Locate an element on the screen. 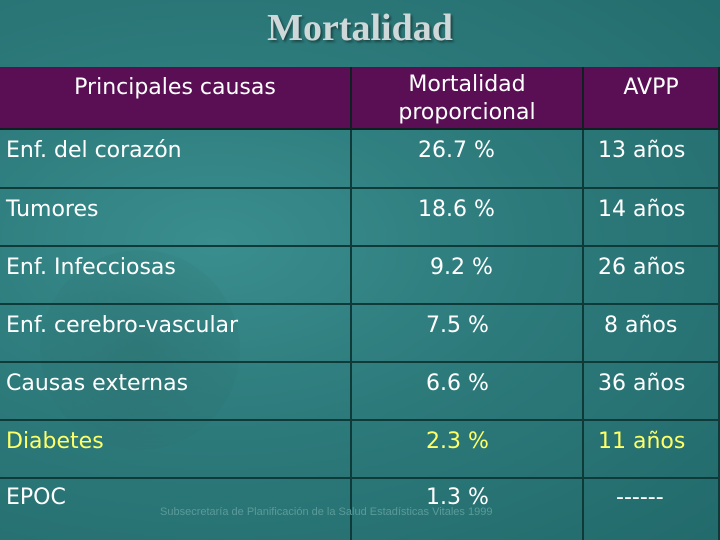 The image size is (720, 540). avpp-value: 8 años is located at coordinates (641, 325).